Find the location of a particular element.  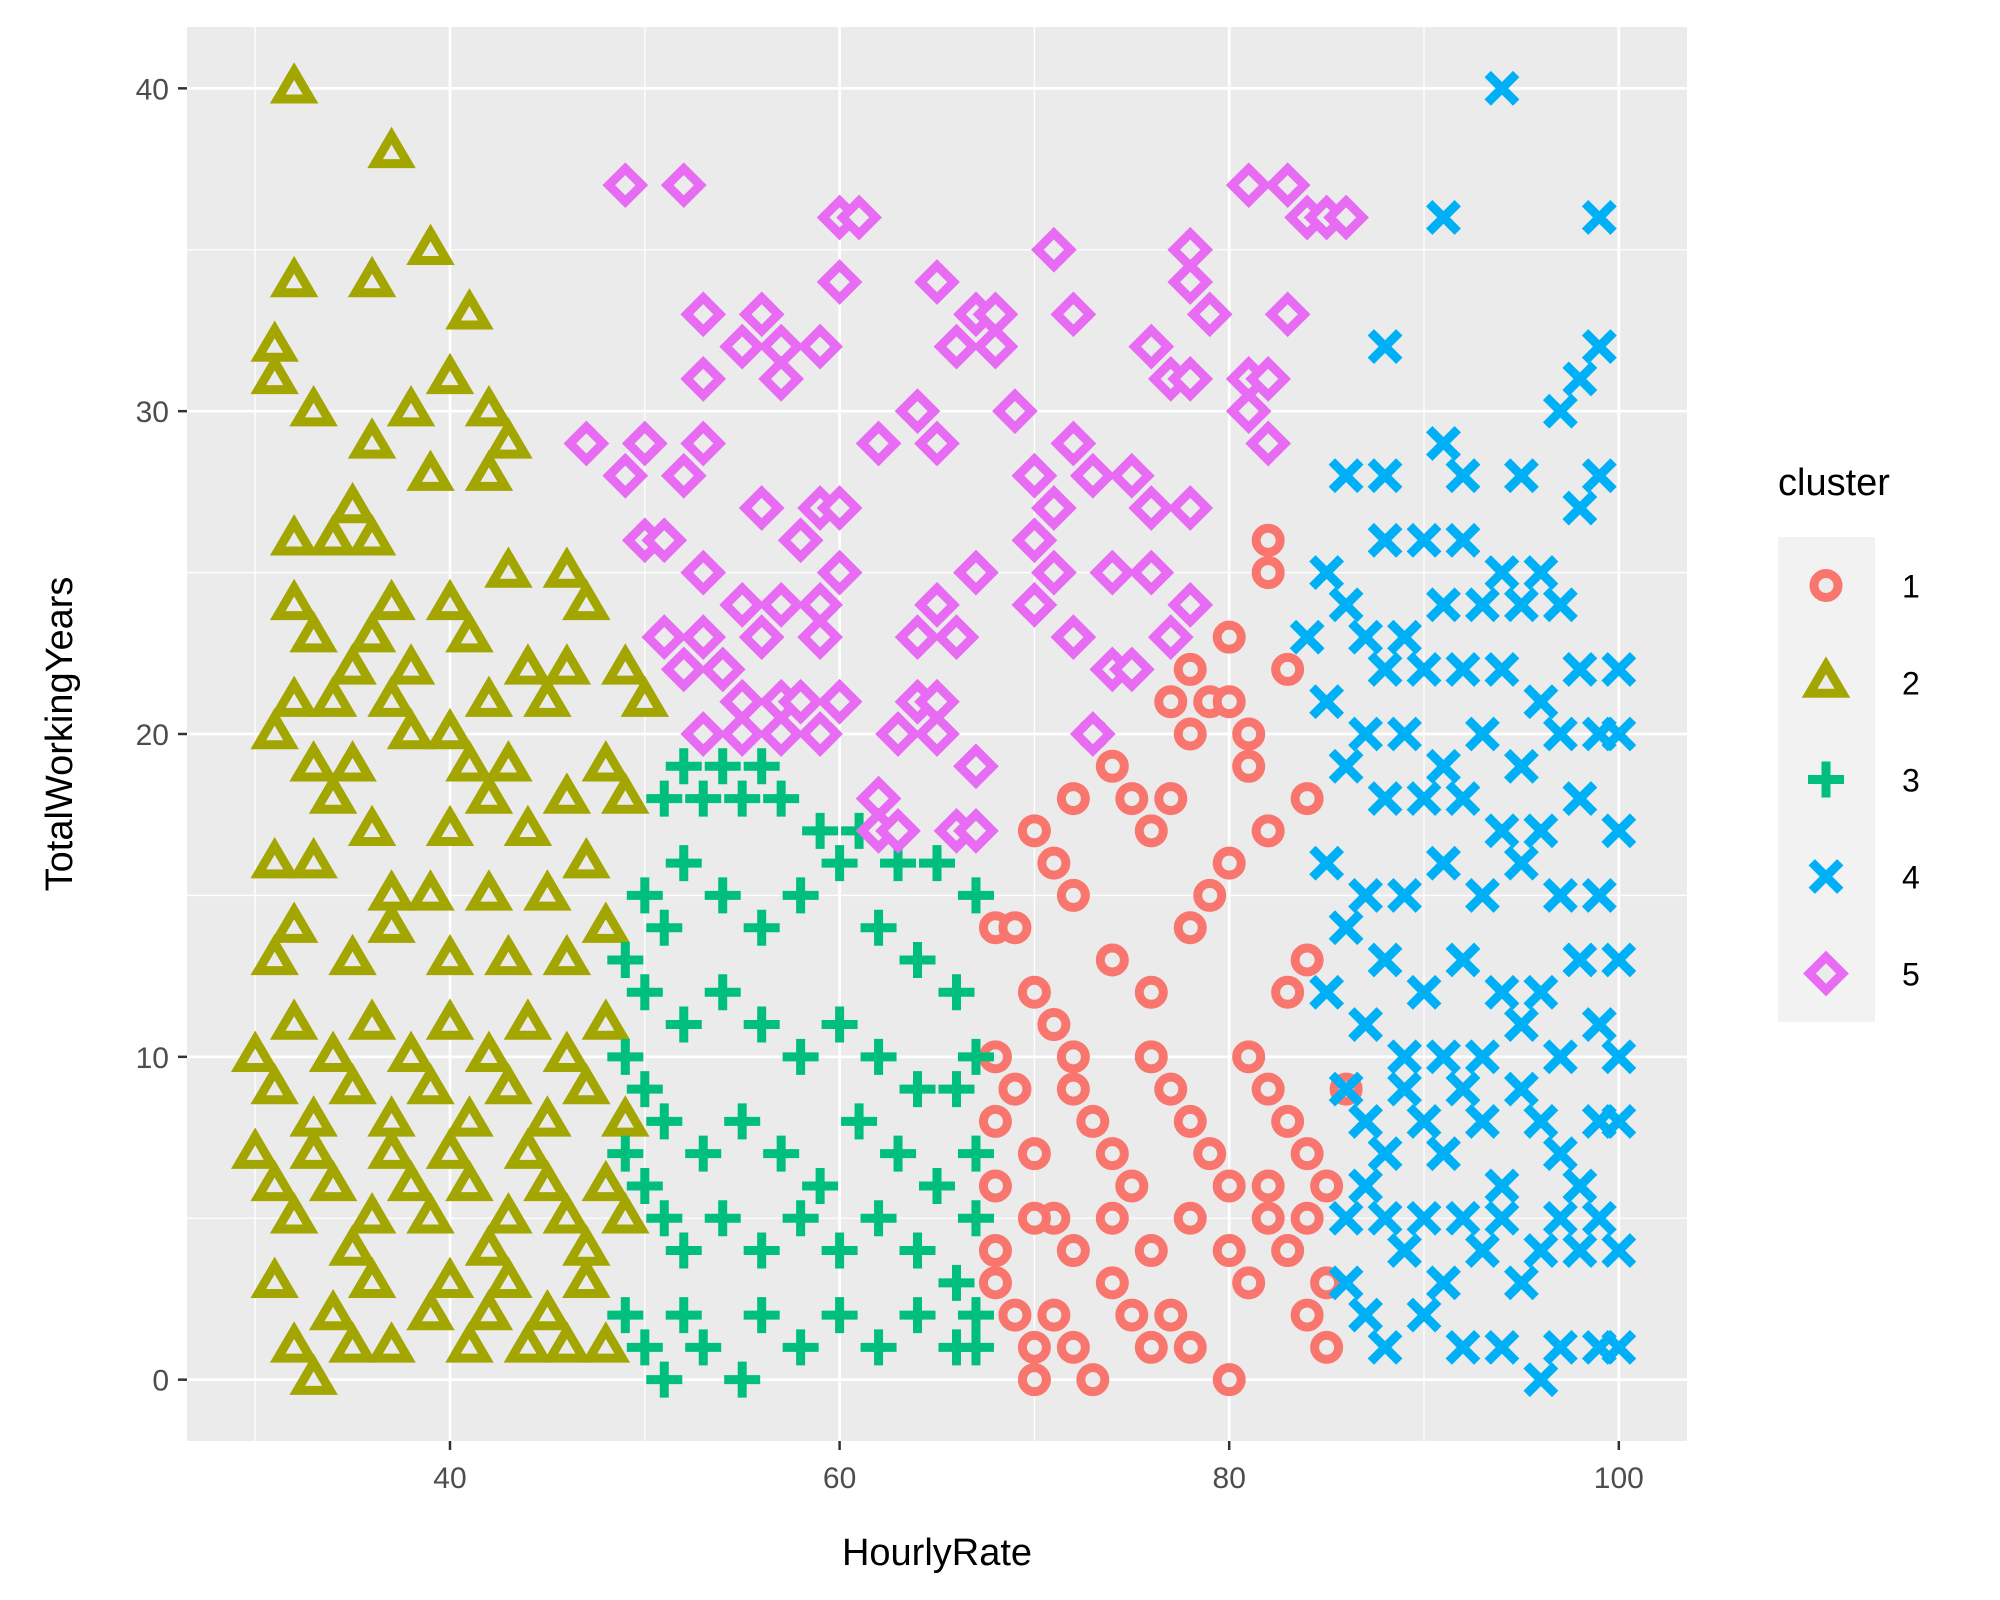

legend-item-4: 4 is located at coordinates (1864, 877).